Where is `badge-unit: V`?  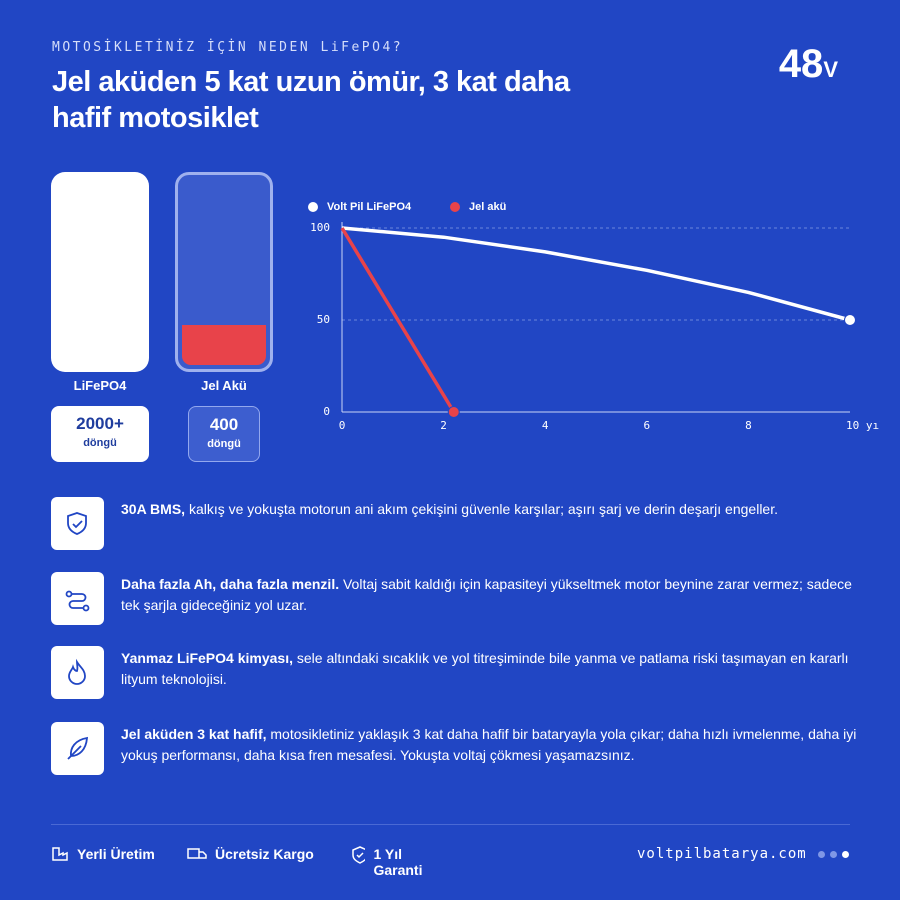 badge-unit: V is located at coordinates (830, 69).